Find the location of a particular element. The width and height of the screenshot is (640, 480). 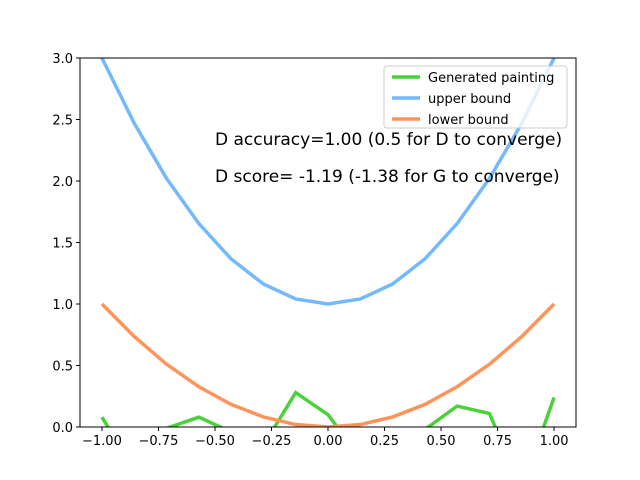

x-tick-label: 0.75 is located at coordinates (497, 441).